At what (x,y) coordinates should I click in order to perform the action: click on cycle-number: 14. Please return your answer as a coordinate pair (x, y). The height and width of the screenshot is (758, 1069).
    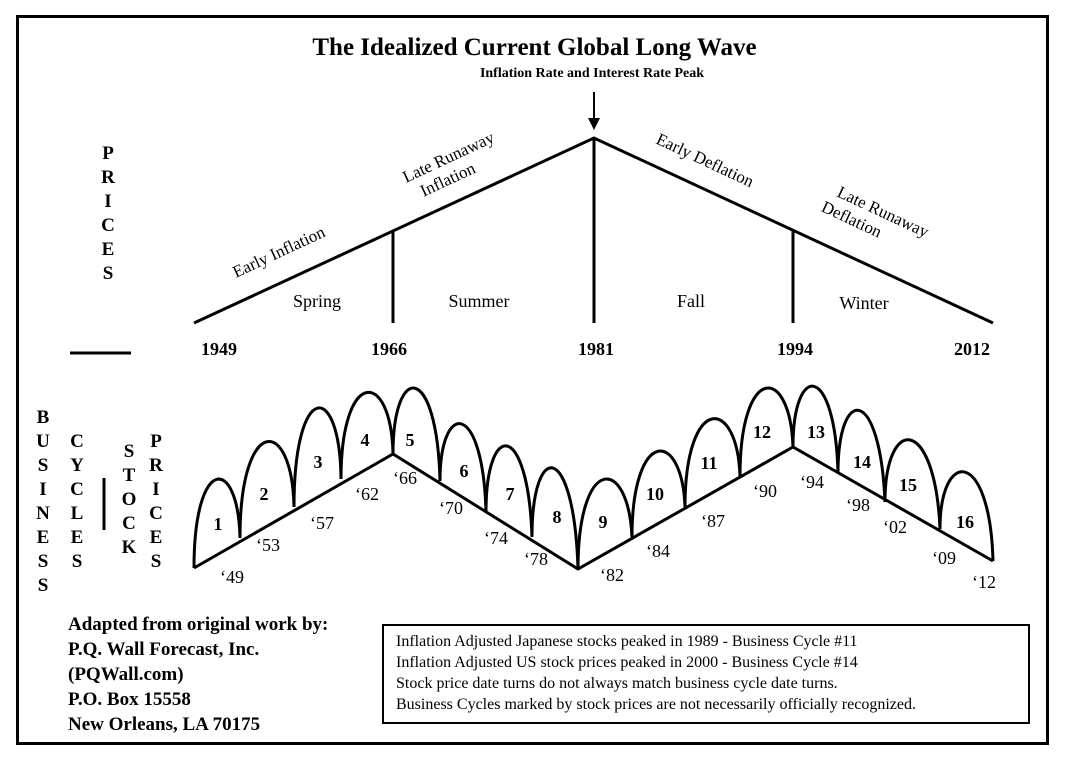
    Looking at the image, I should click on (862, 462).